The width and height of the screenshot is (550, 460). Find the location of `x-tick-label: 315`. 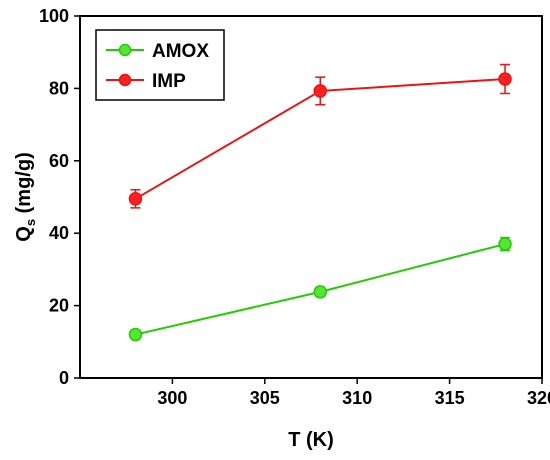

x-tick-label: 315 is located at coordinates (450, 398).